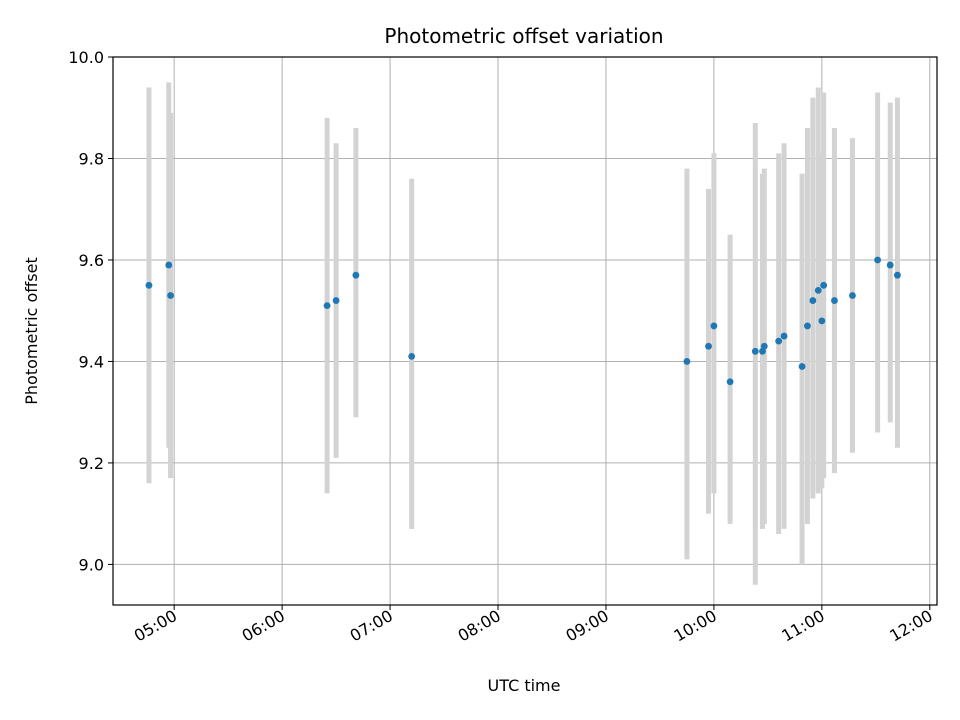 The image size is (960, 720). What do you see at coordinates (91, 564) in the screenshot?
I see `y-tick-label: 9.0` at bounding box center [91, 564].